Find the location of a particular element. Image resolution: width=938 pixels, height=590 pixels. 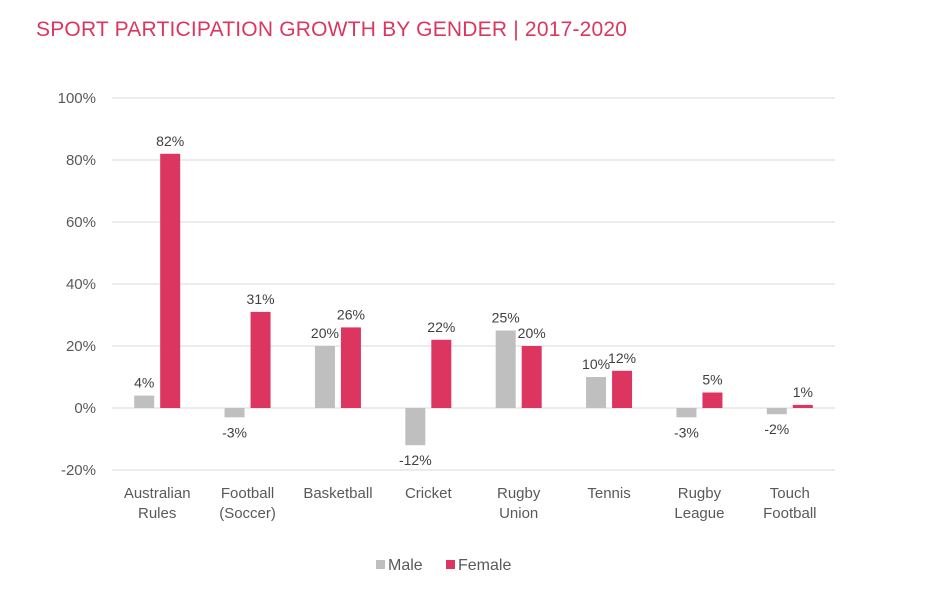

x-category-label: Tennis is located at coordinates (608, 493).